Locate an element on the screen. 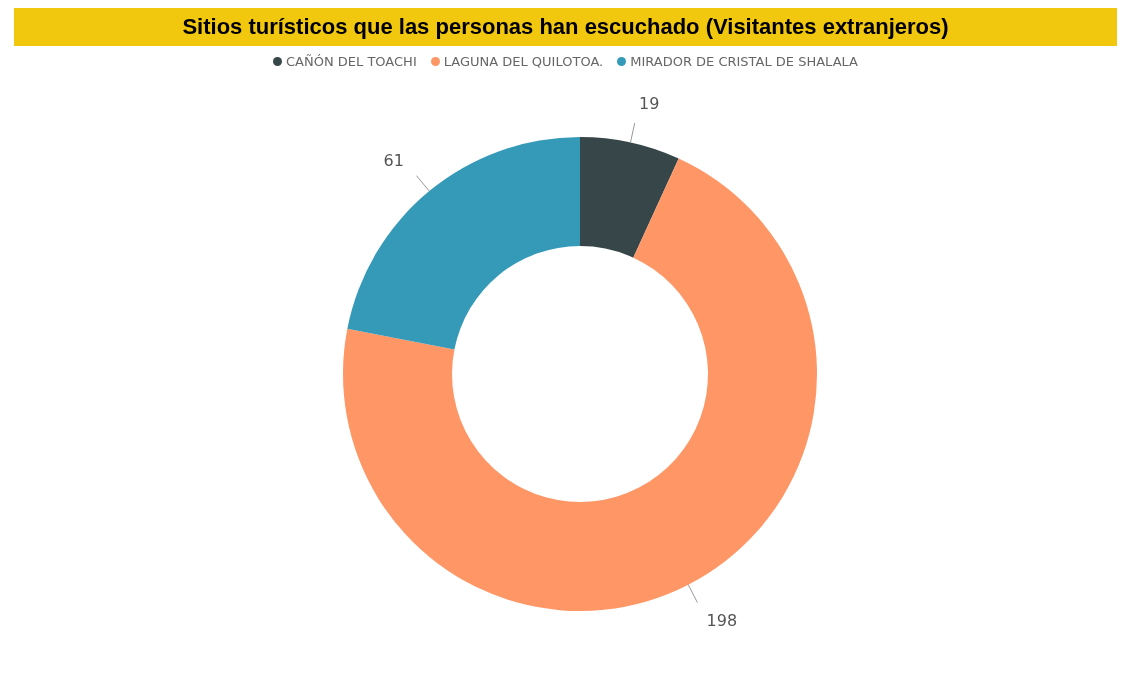  legend-label: CAÑÓN DEL TOACHI is located at coordinates (351, 61).